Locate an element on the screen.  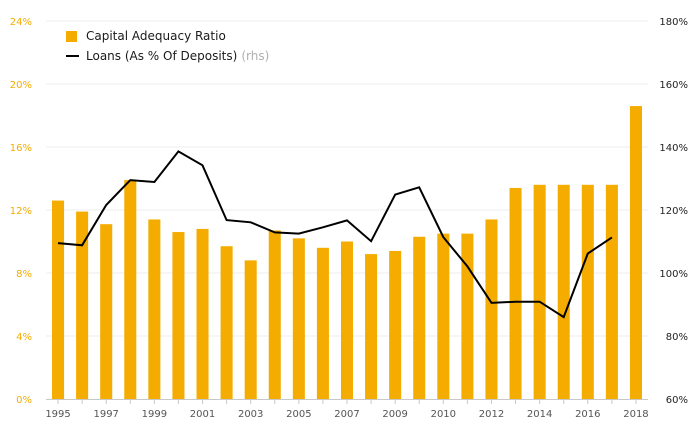
bar-2016 is located at coordinates (563, 291).